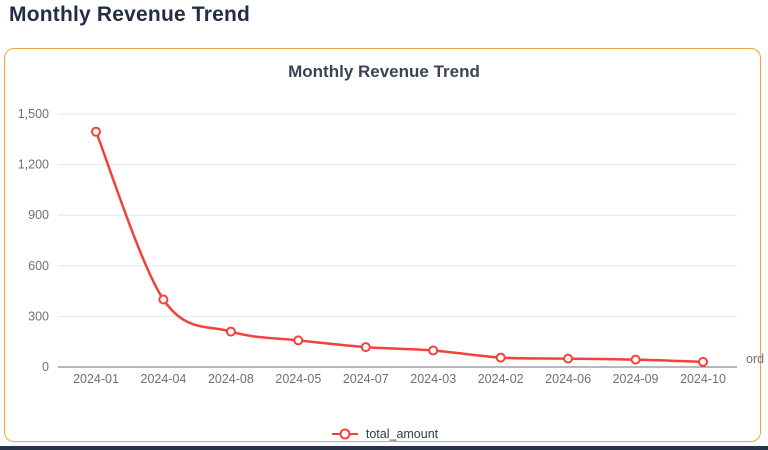  Describe the element at coordinates (130, 14) in the screenshot. I see `page-title: Monthly Revenue Trend` at that location.